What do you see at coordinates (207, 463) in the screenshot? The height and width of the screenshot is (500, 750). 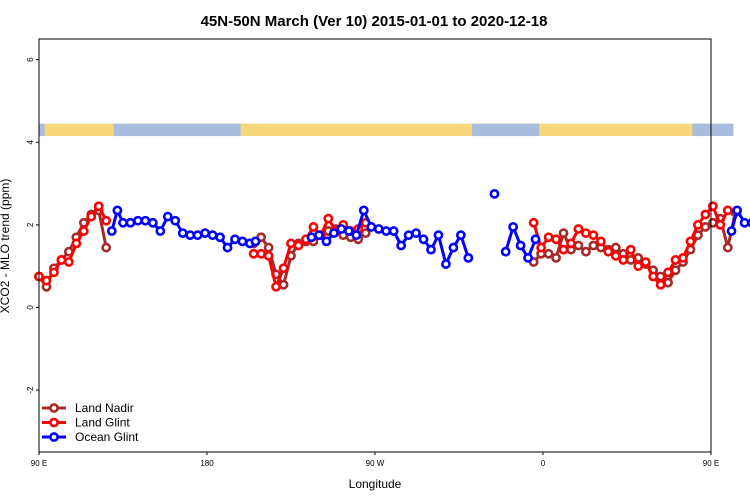 I see `x-tick-label: 180` at bounding box center [207, 463].